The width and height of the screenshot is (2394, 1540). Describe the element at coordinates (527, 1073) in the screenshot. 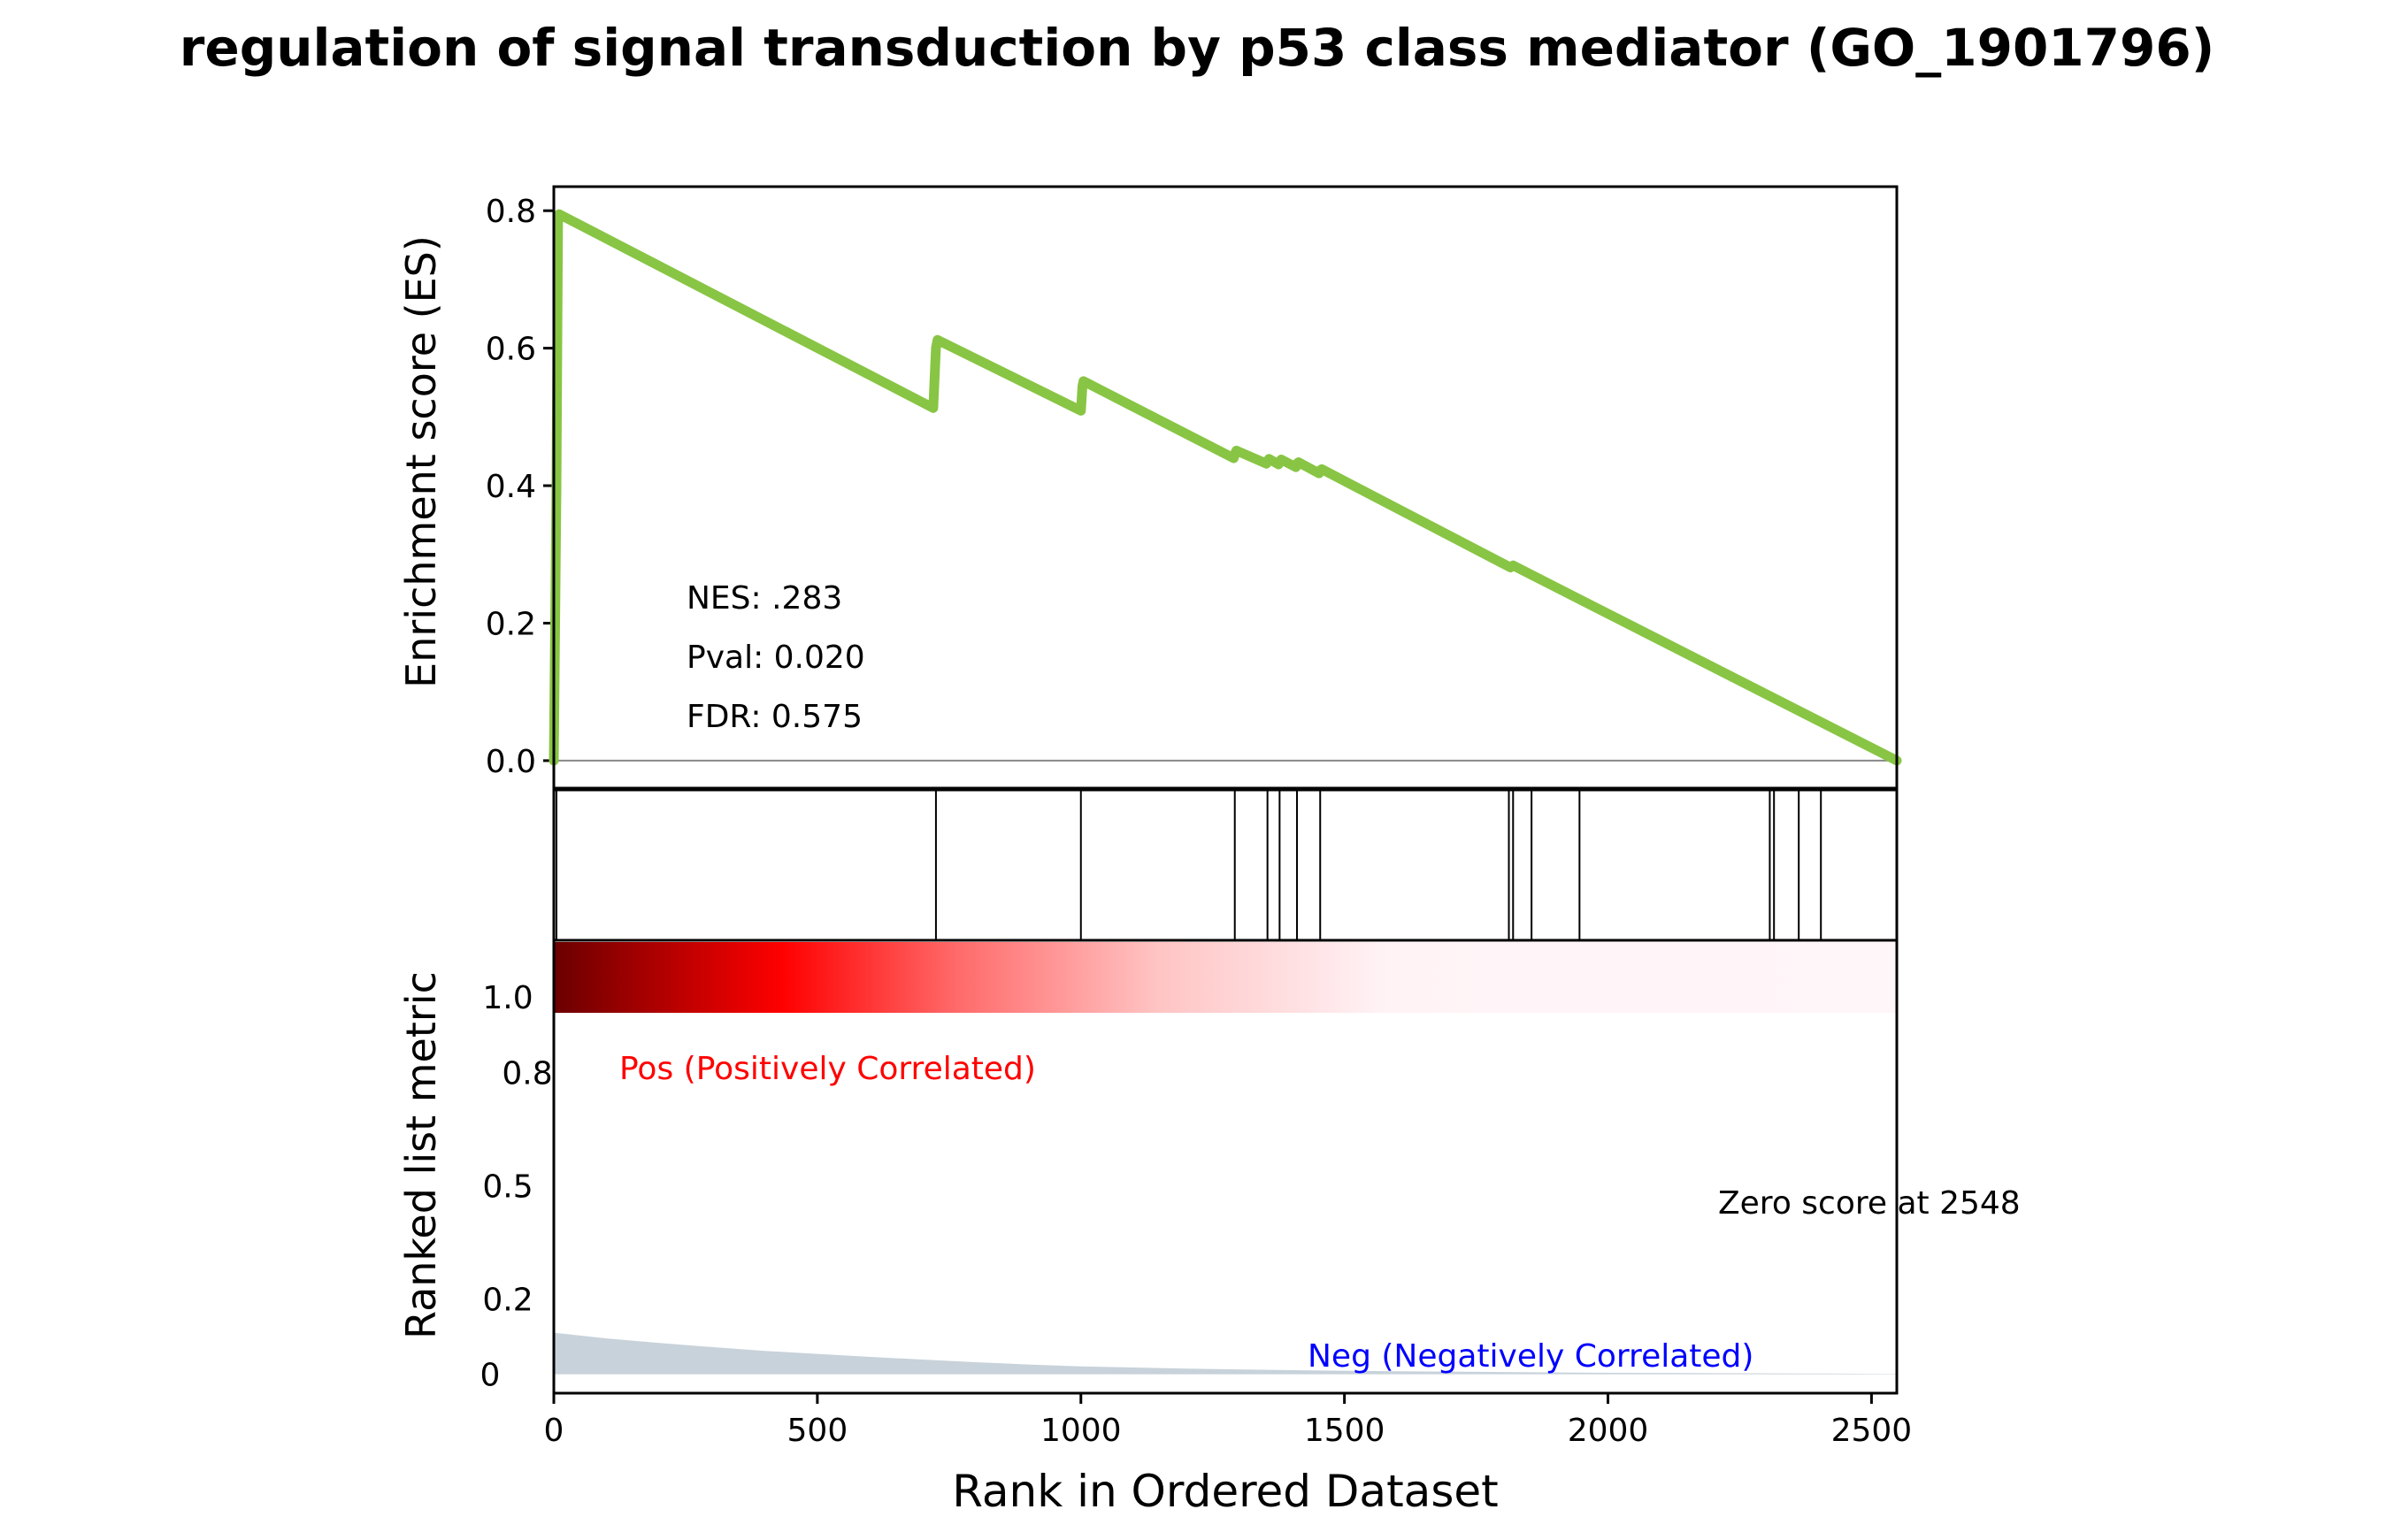

I see `ranked-y-tick-label: 0.8` at that location.